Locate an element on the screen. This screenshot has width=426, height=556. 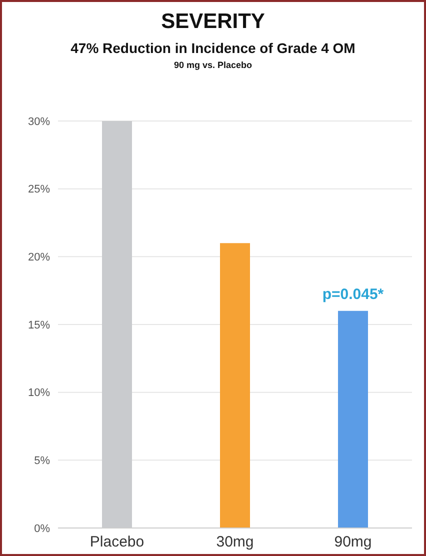
y-tick-label: 5% is located at coordinates (42, 461).